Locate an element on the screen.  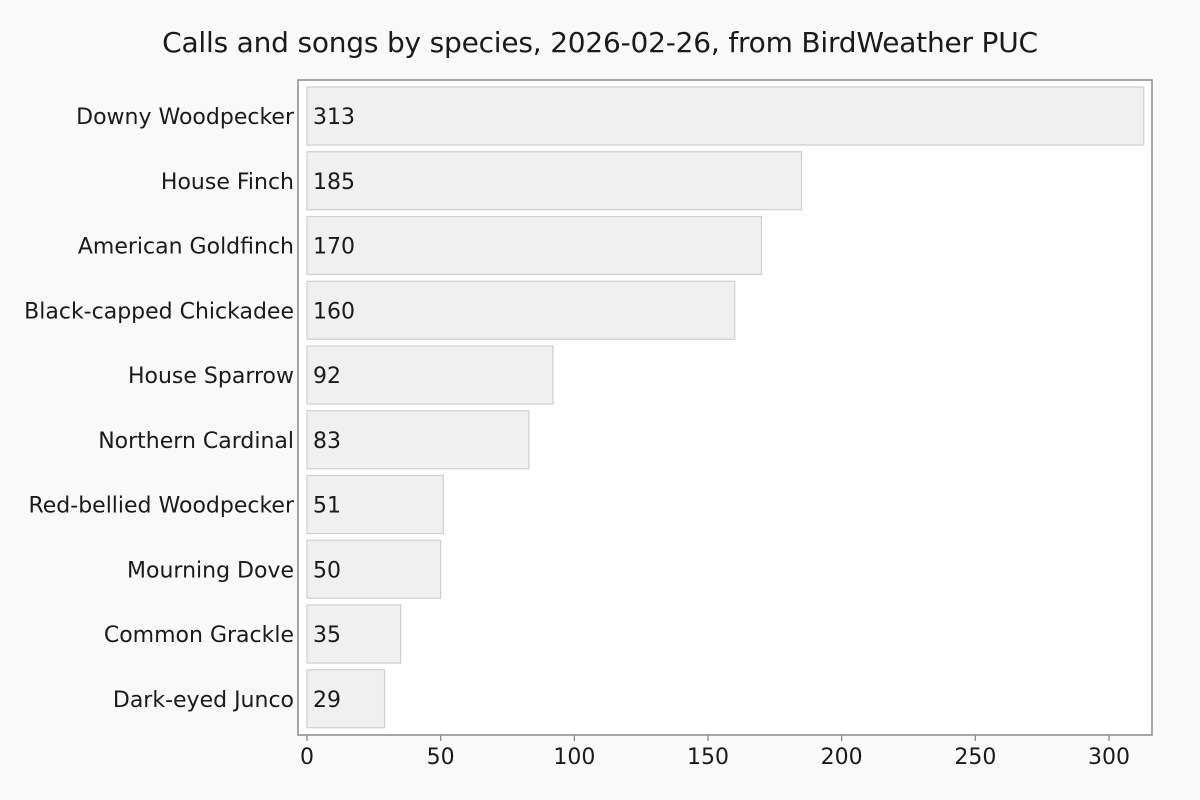
x-tick-label: 100 is located at coordinates (574, 757).